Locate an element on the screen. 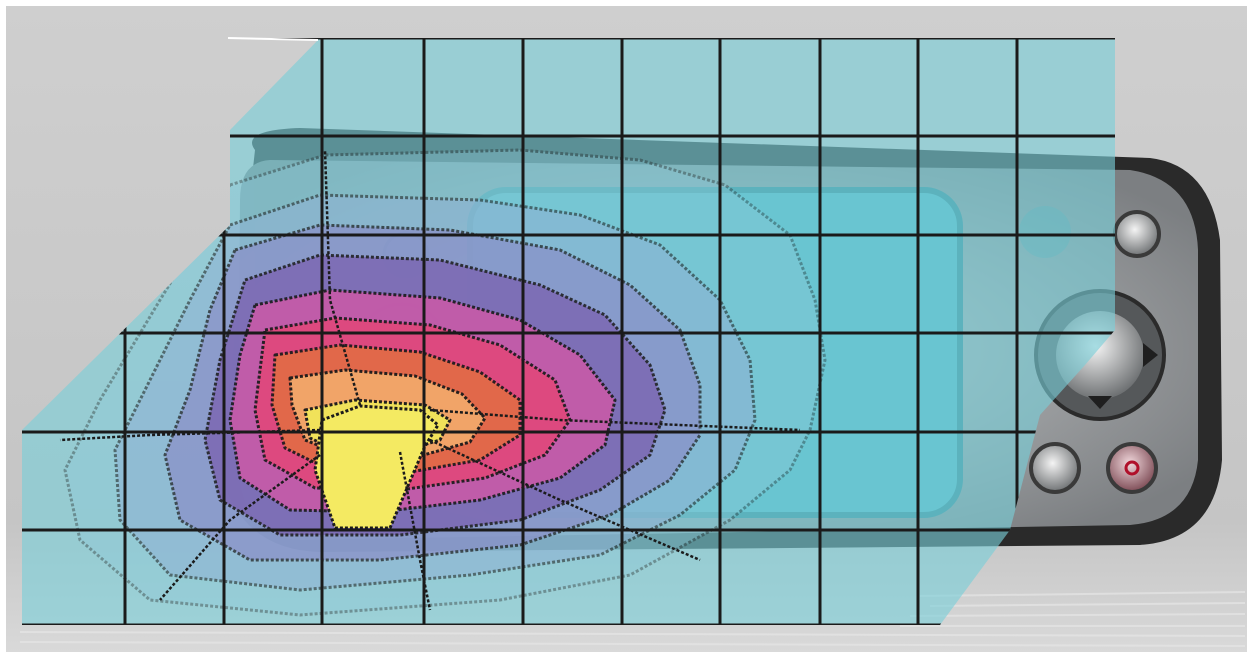 This screenshot has width=1253, height=658. power-icon is located at coordinates (1132, 468).